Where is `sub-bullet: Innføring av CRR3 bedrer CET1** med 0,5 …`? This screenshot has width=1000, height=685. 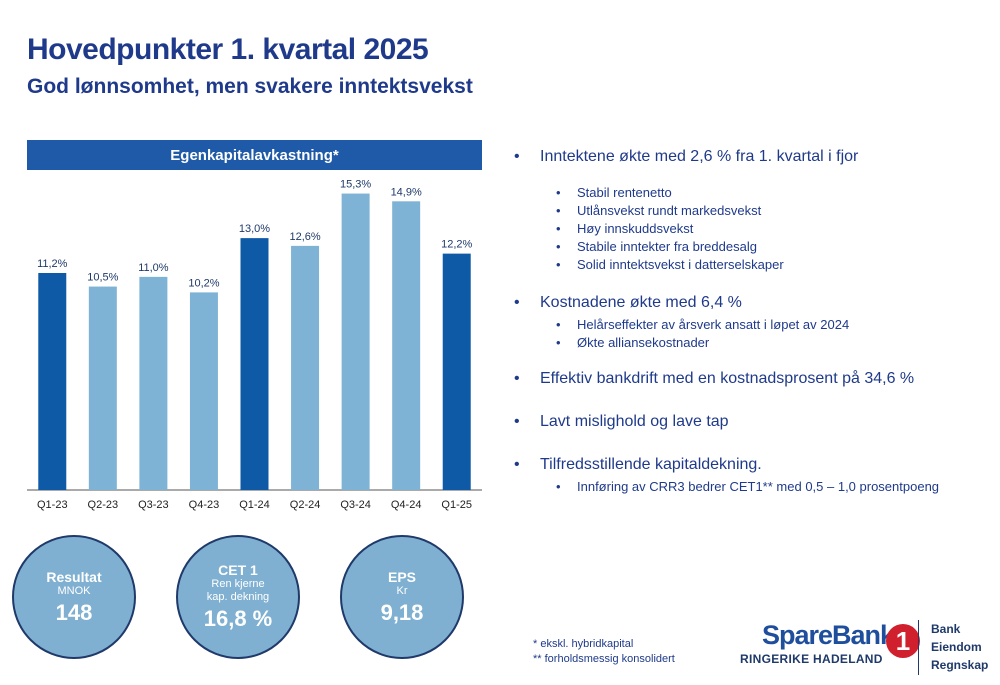
sub-bullet: Innføring av CRR3 bedrer CET1** med 0,5 … is located at coordinates (747, 487).